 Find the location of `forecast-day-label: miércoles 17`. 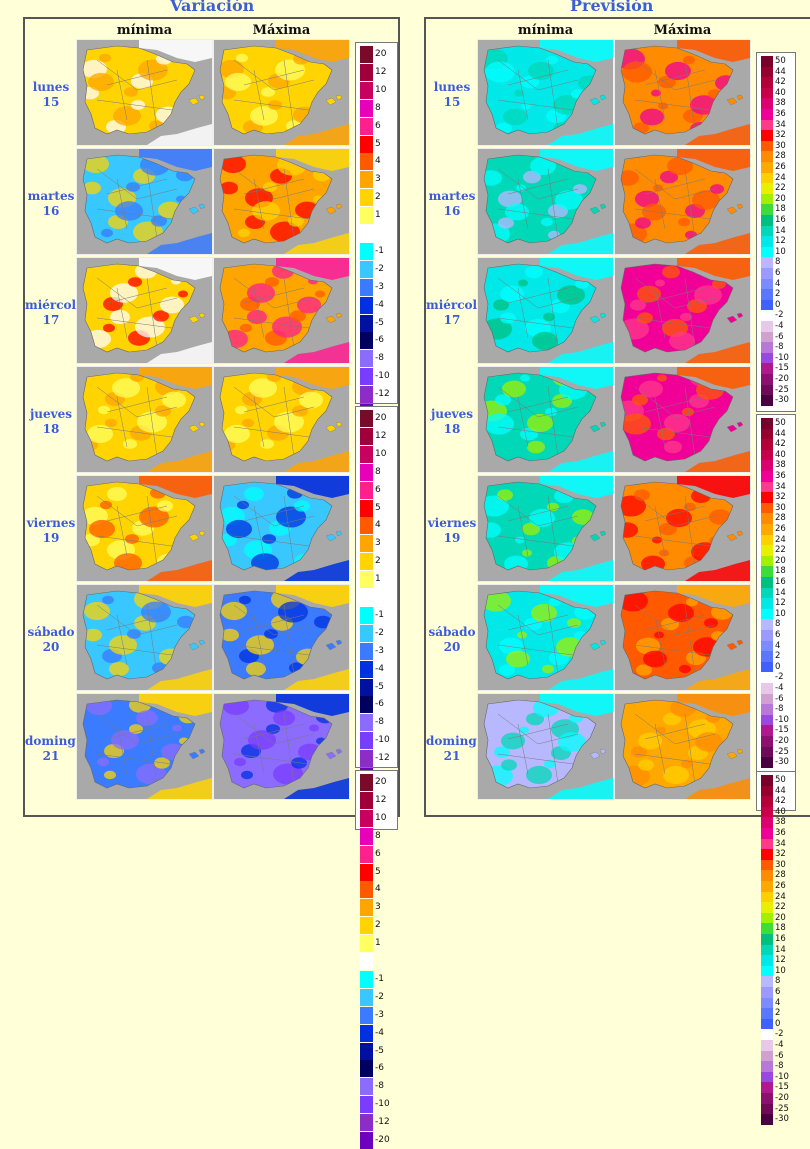

forecast-day-label: miércoles 17 is located at coordinates (458, 313).